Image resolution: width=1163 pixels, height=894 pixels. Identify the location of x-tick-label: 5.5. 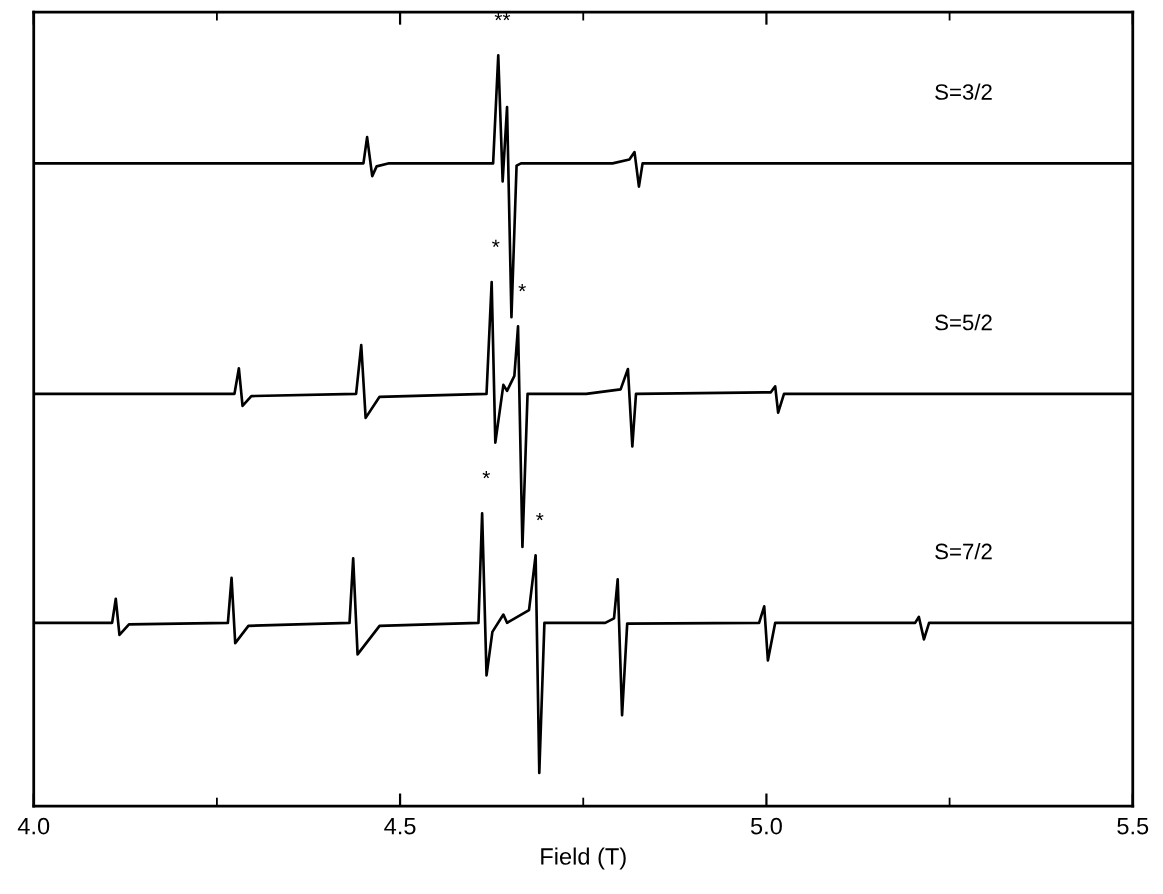
(1133, 826).